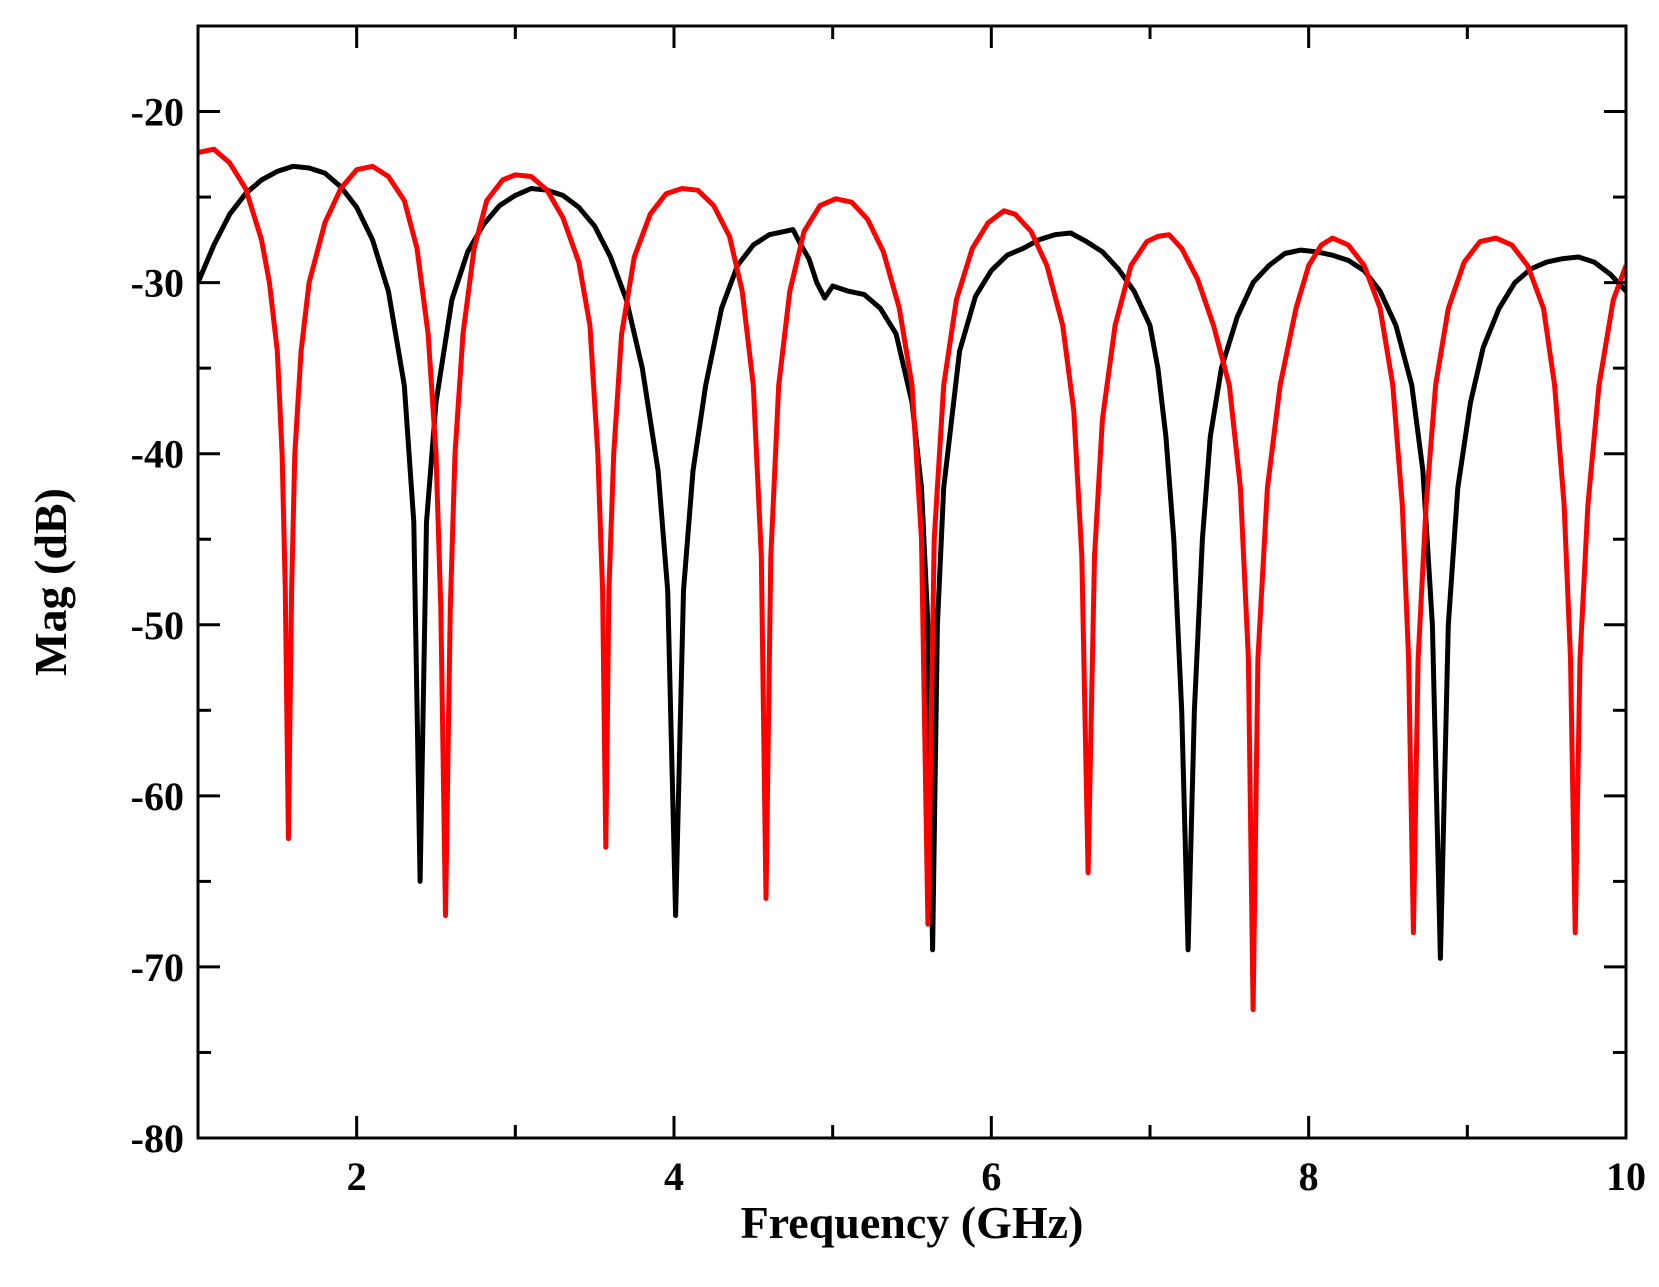  I want to click on y-tick-label: -40, so click(157, 454).